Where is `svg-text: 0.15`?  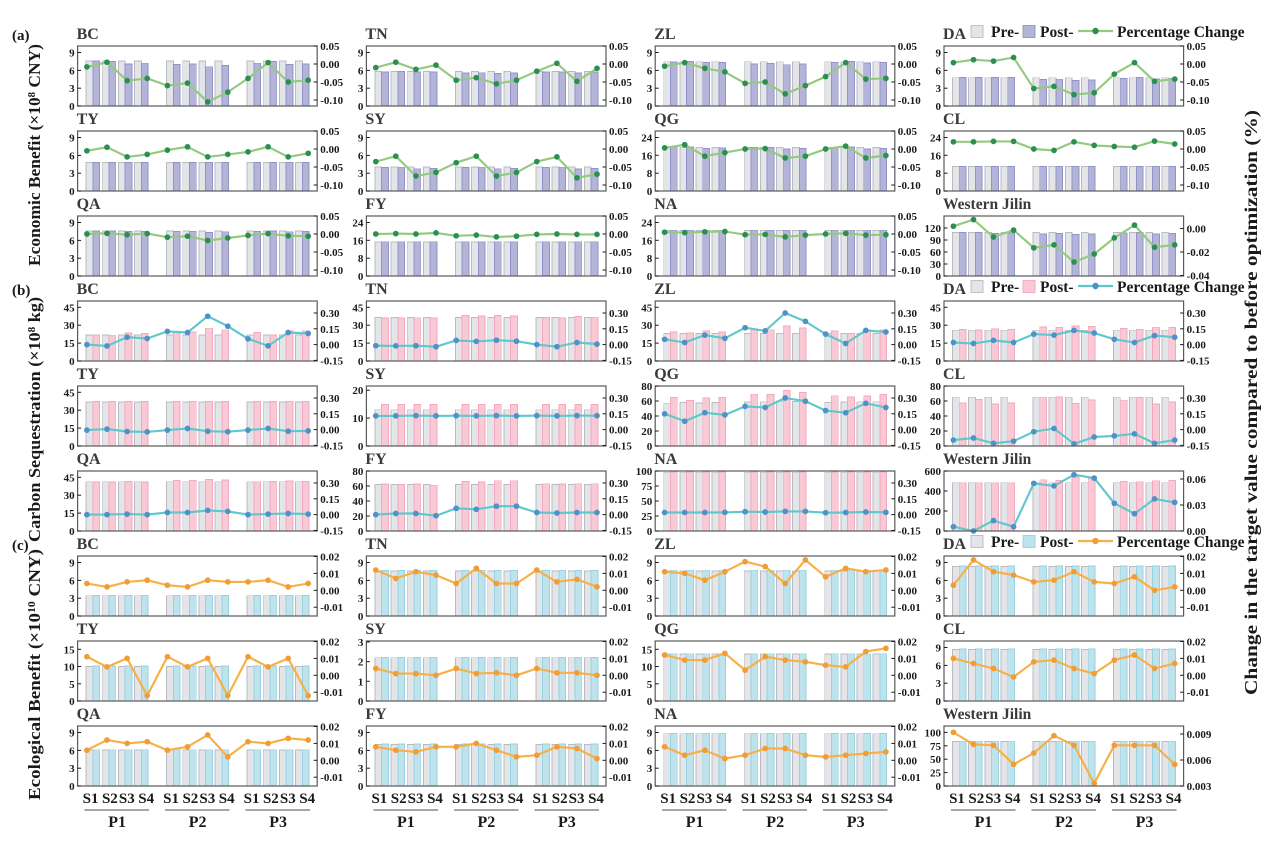 svg-text: 0.15 is located at coordinates (908, 330).